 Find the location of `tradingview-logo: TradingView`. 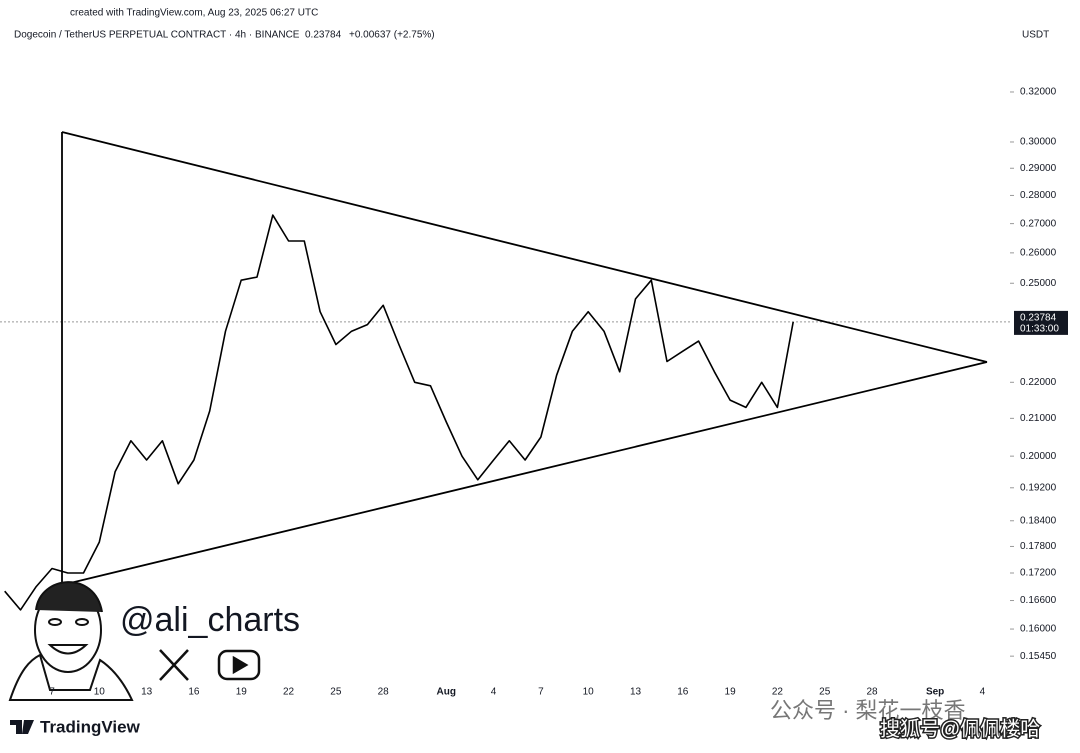

tradingview-logo: TradingView is located at coordinates (75, 726).